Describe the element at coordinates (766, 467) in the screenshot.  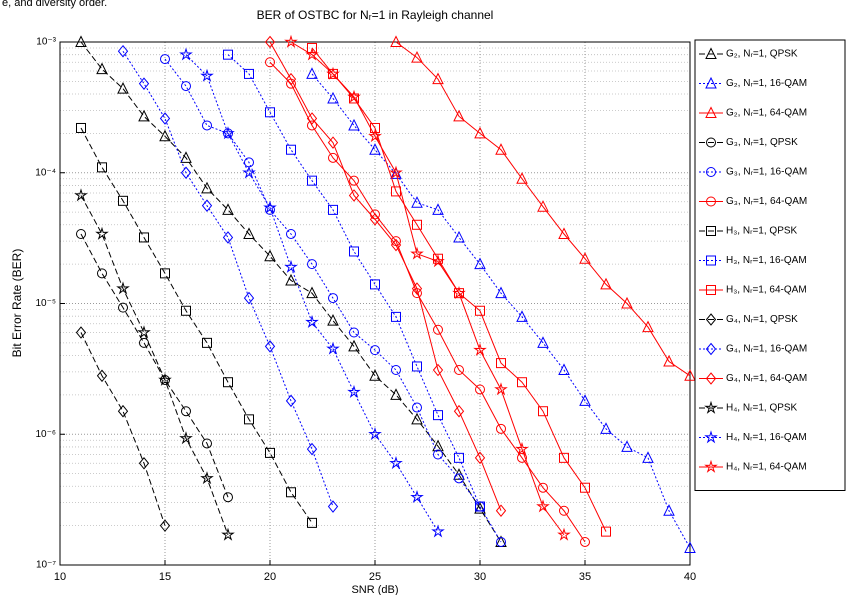
I see `legend-label: H₄, Nᵣ=1, 64-QAM` at that location.